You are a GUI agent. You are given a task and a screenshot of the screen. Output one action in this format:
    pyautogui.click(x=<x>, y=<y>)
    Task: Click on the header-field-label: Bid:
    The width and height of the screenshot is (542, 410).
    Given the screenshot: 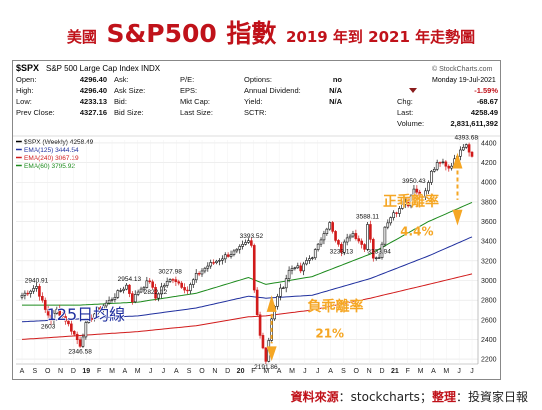 What is the action you would take?
    pyautogui.click(x=120, y=101)
    